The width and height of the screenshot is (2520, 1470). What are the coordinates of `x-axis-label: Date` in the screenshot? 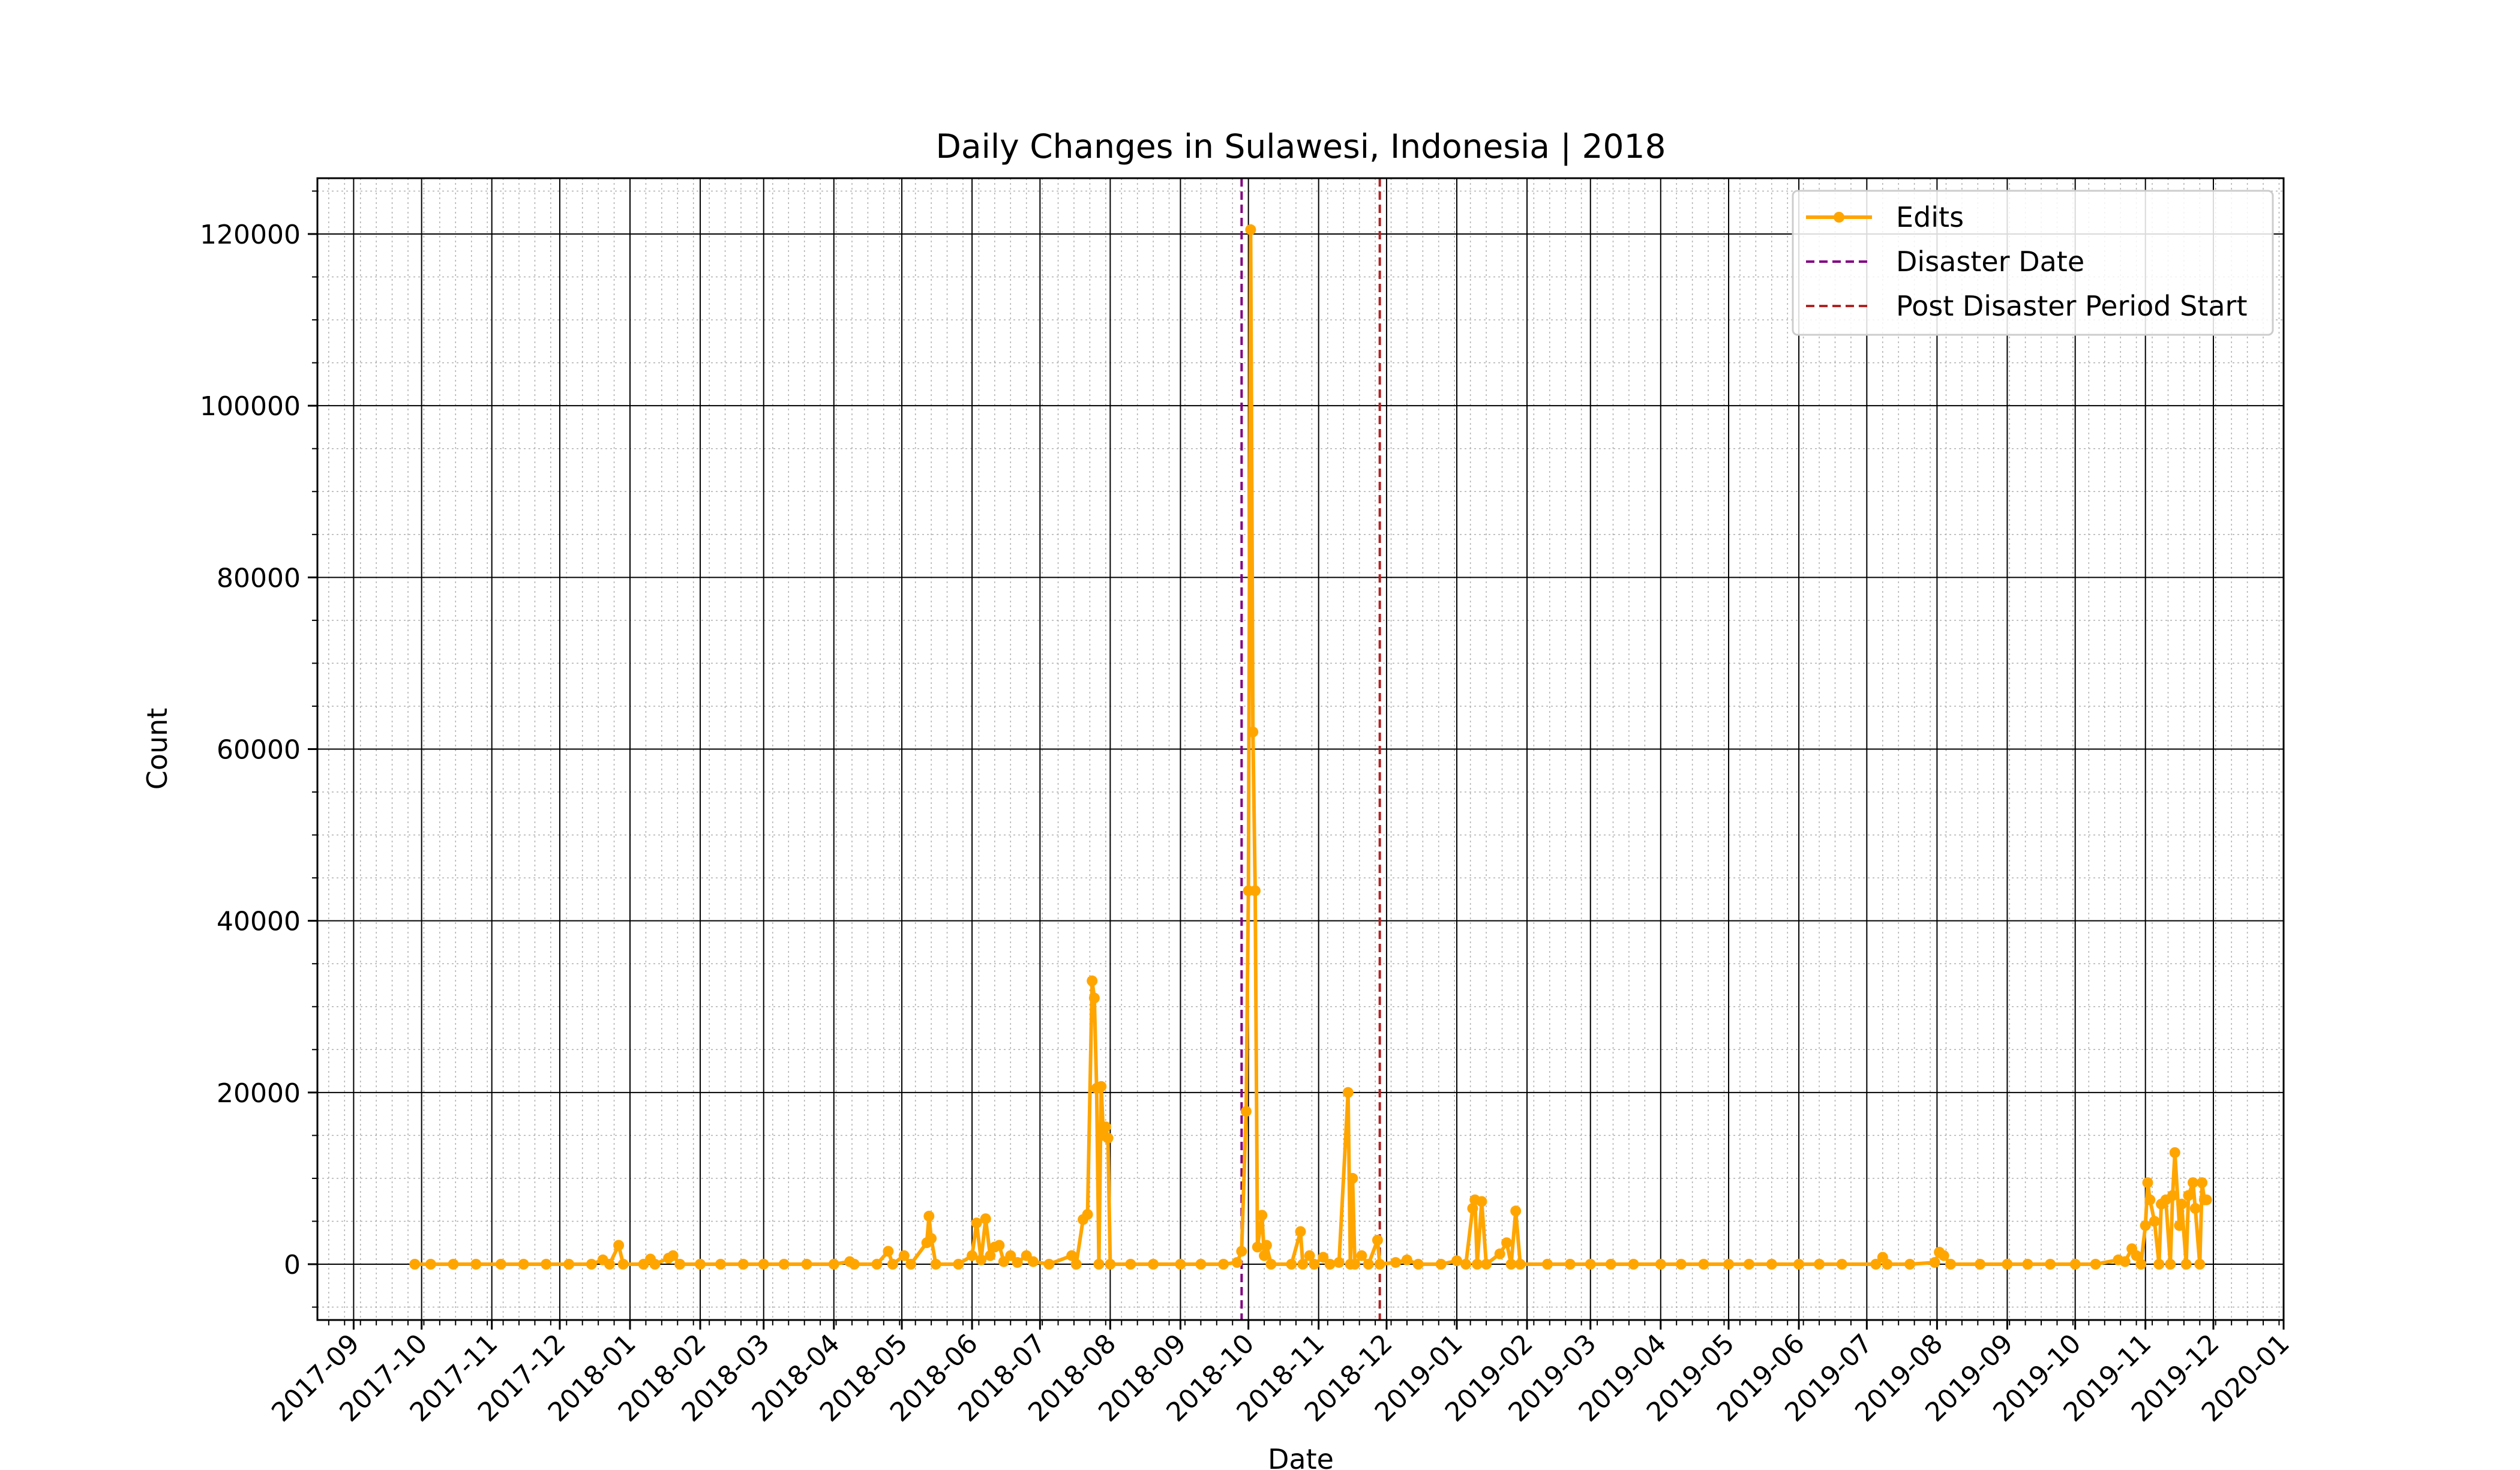 It's located at (1301, 1456).